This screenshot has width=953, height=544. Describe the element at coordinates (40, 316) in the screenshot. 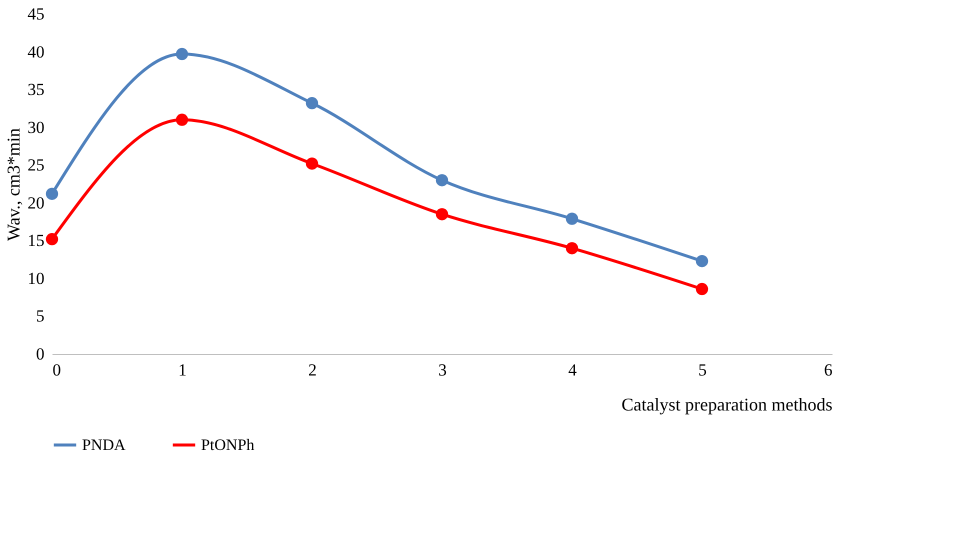

I see `y-tick-label: 5` at that location.